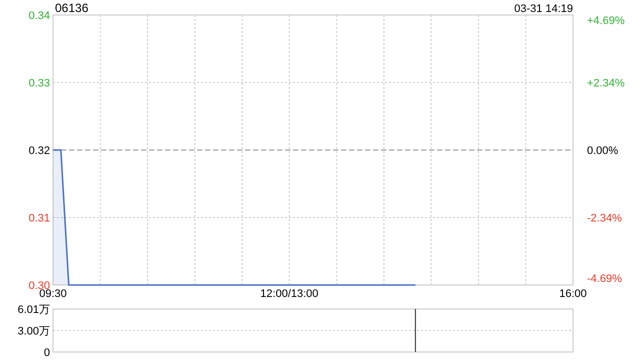 The image size is (640, 360). Describe the element at coordinates (39, 84) in the screenshot. I see `y-tick-label: 0.33` at that location.